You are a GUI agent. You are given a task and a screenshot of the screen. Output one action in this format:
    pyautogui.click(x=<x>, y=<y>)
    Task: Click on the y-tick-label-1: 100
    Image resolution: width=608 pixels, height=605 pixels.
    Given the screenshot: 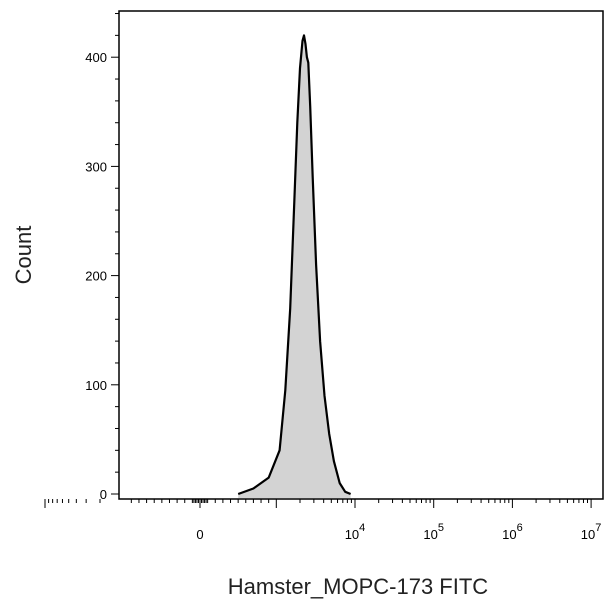 What is the action you would take?
    pyautogui.click(x=96, y=385)
    